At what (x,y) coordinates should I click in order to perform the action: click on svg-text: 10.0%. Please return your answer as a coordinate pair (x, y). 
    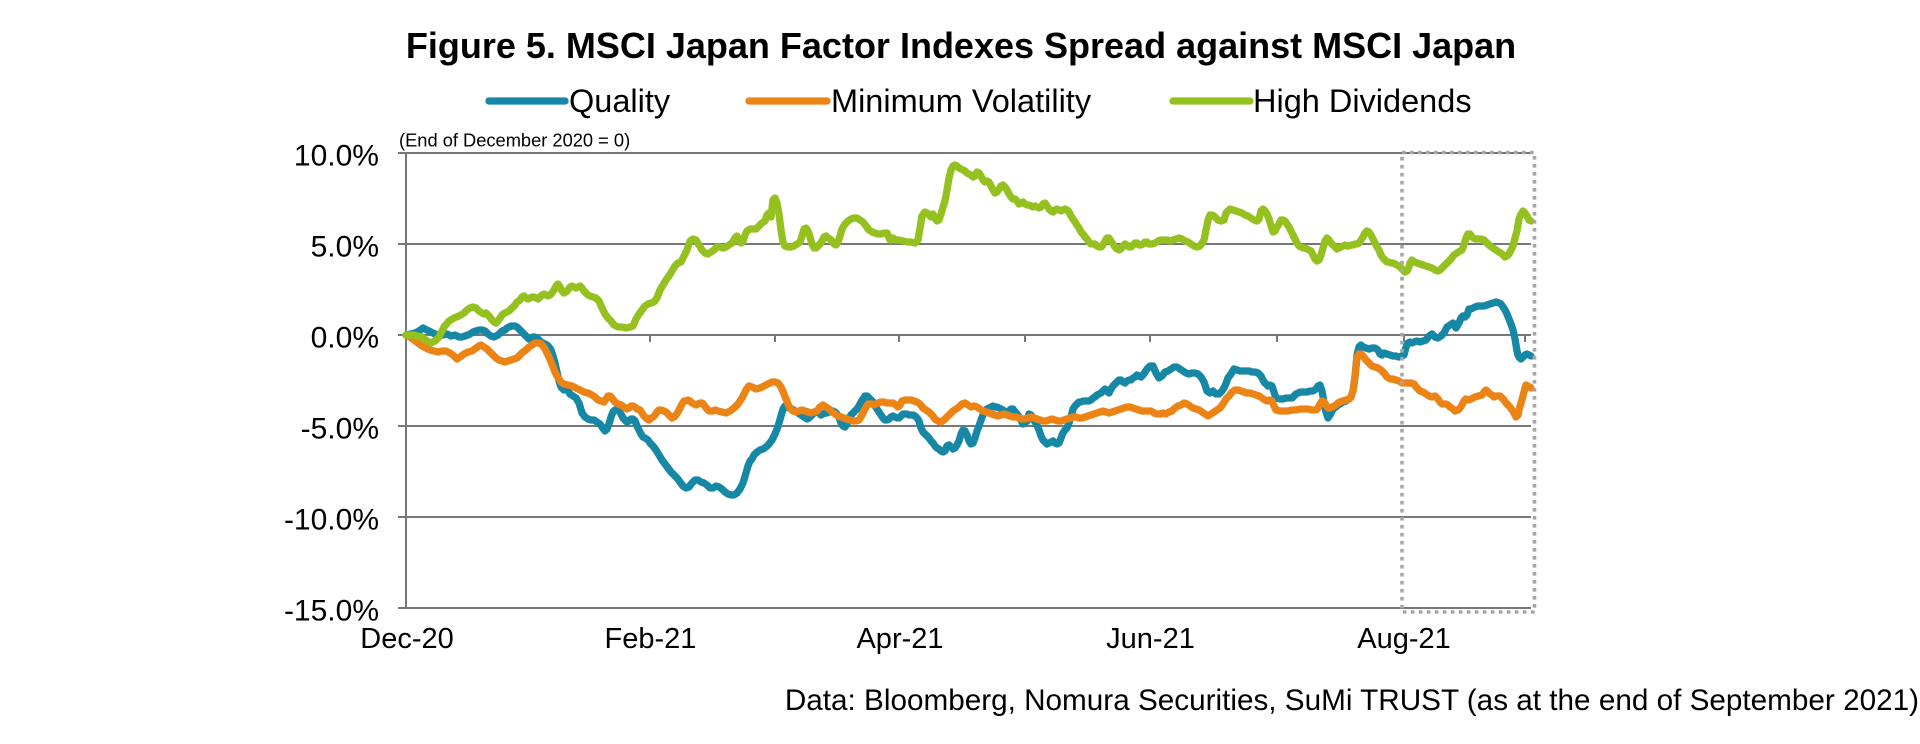
    Looking at the image, I should click on (336, 156).